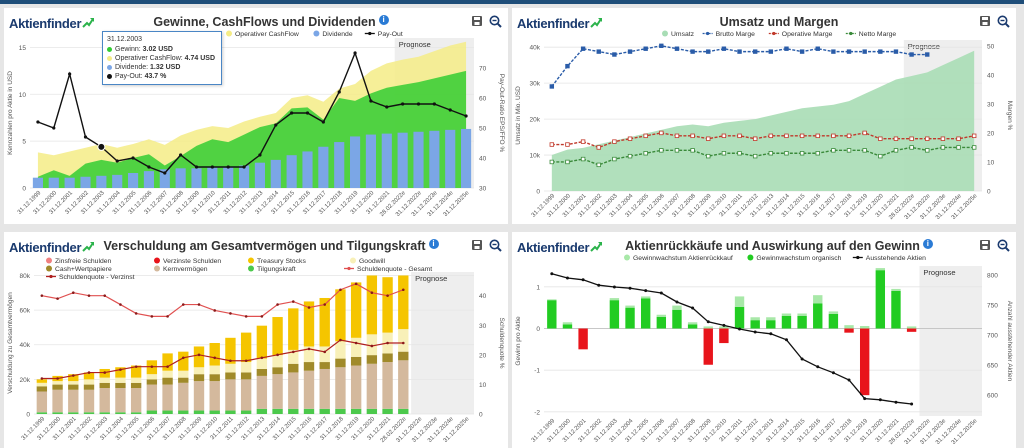 The height and width of the screenshot is (448, 1024). I want to click on y-tick-label: 0, so click(538, 192).